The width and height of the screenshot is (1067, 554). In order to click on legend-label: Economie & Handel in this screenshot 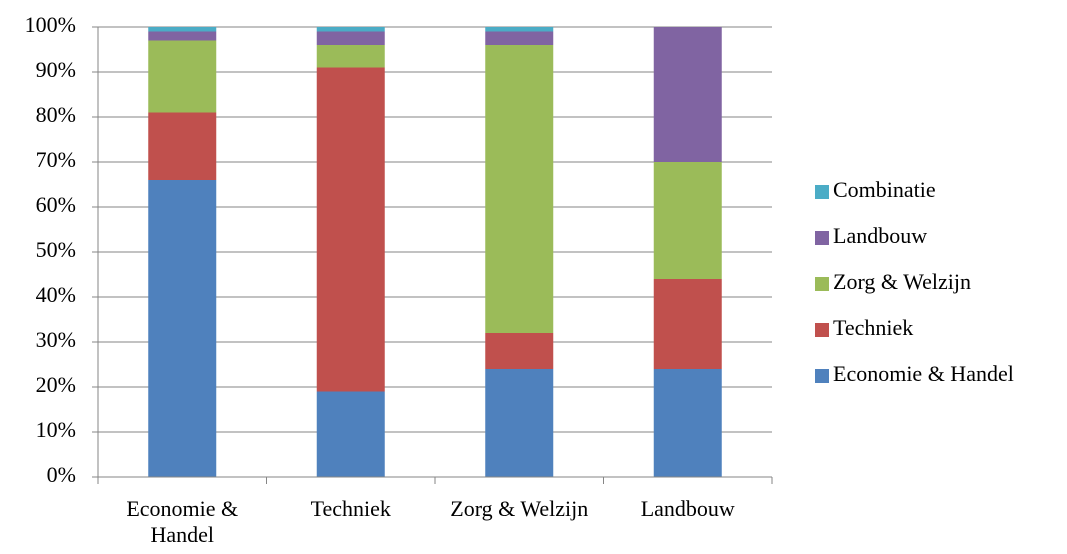, I will do `click(923, 373)`.